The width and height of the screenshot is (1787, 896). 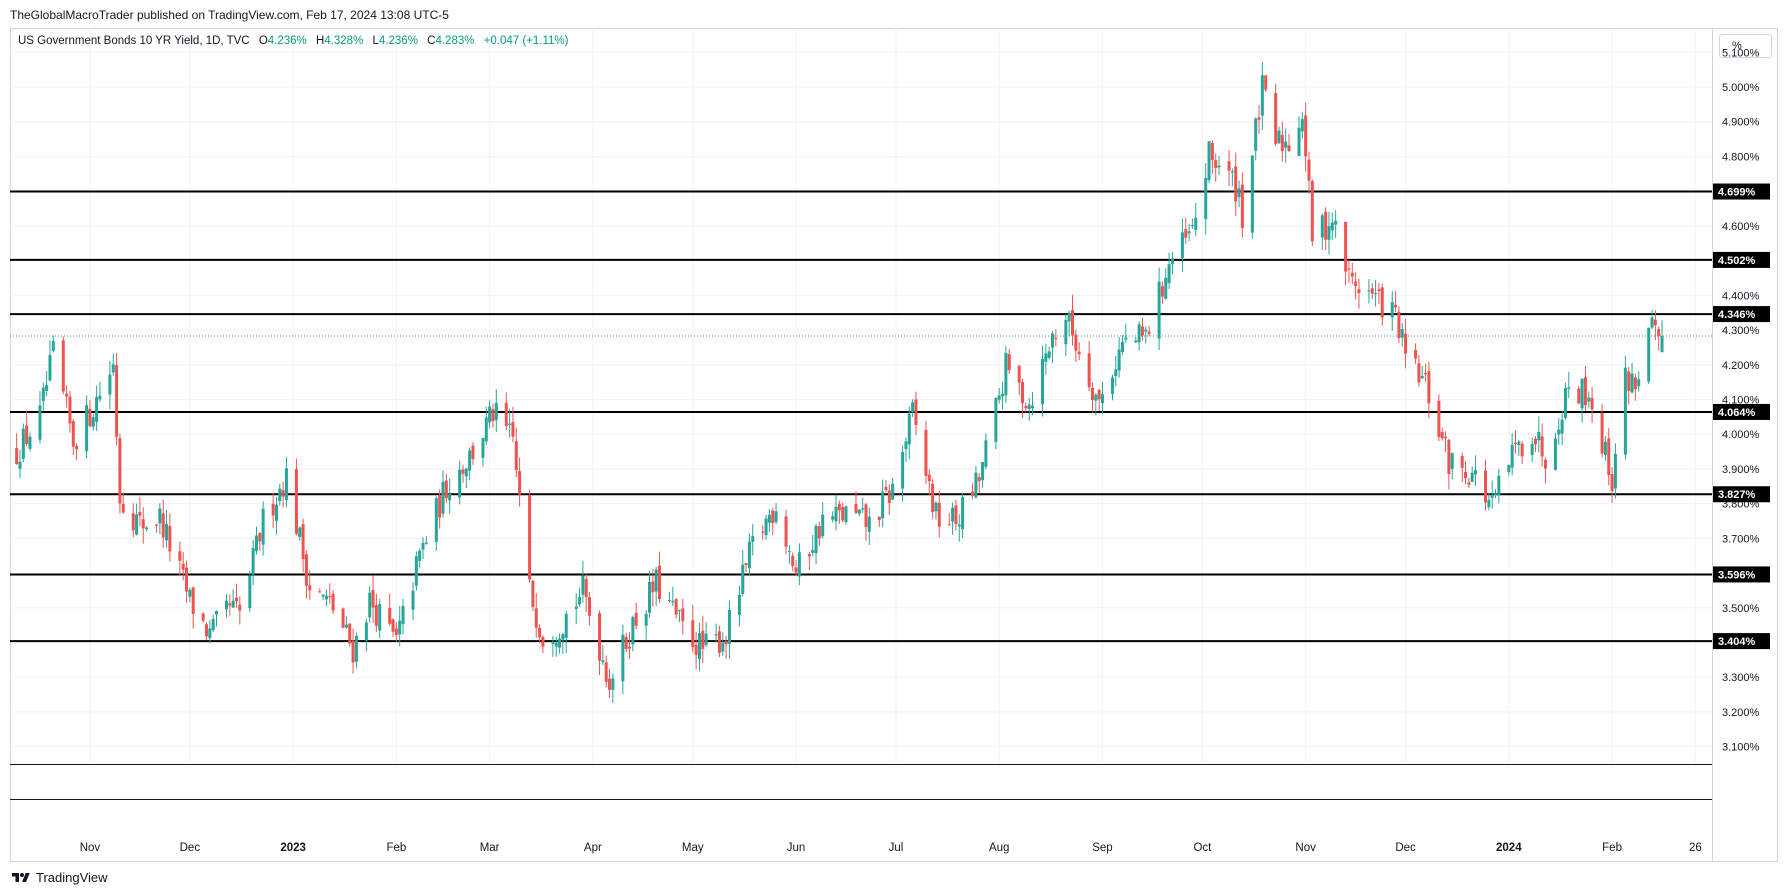 What do you see at coordinates (896, 848) in the screenshot?
I see `time-tick-label: Jul` at bounding box center [896, 848].